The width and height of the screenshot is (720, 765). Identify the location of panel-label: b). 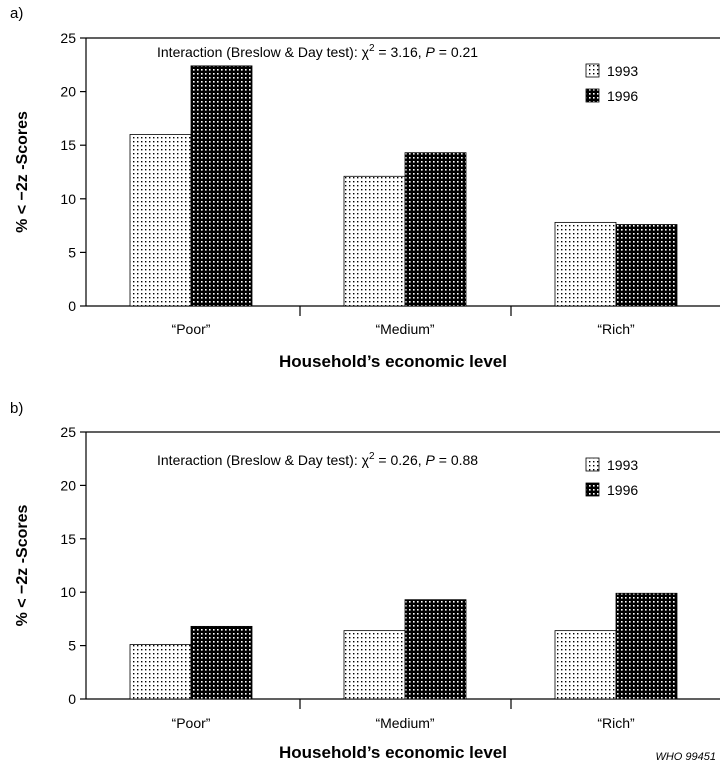
(16, 408).